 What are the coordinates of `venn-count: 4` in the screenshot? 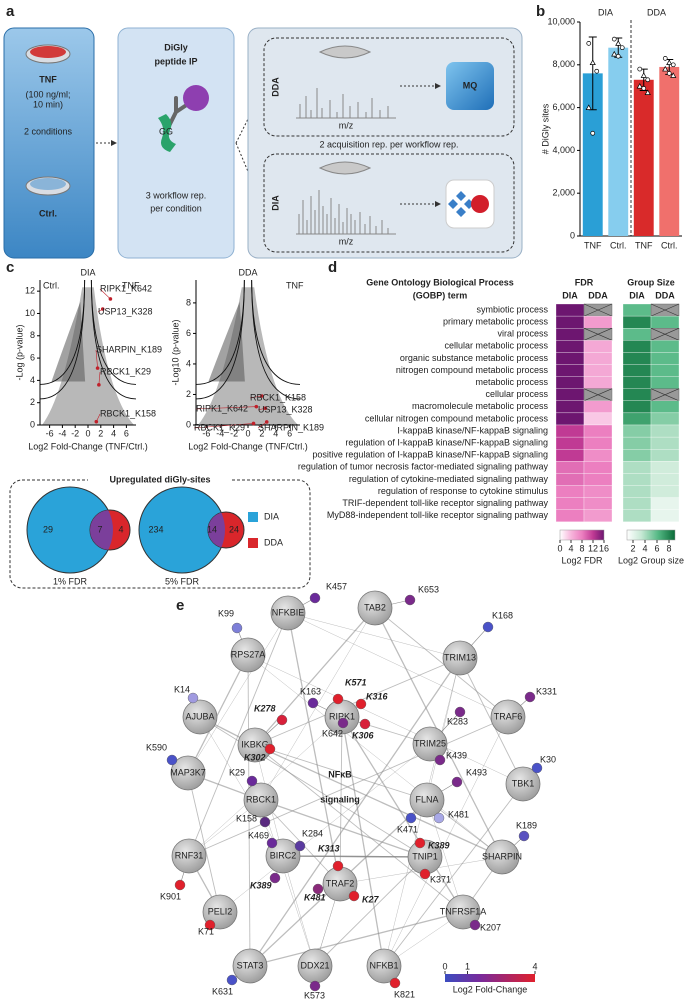 It's located at (120, 529).